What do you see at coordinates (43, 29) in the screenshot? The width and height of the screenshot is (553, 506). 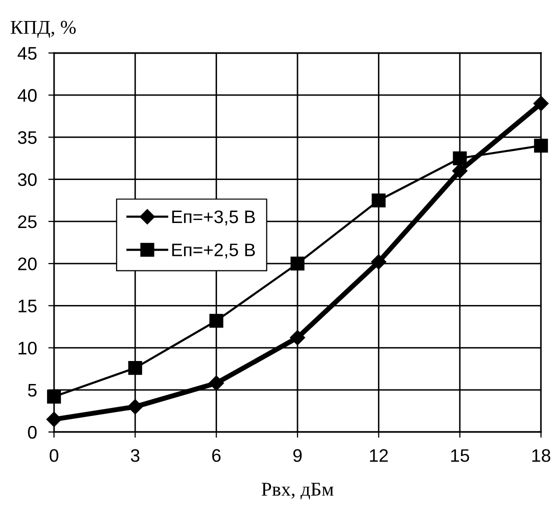 I see `y-axis-title: КПД, %` at bounding box center [43, 29].